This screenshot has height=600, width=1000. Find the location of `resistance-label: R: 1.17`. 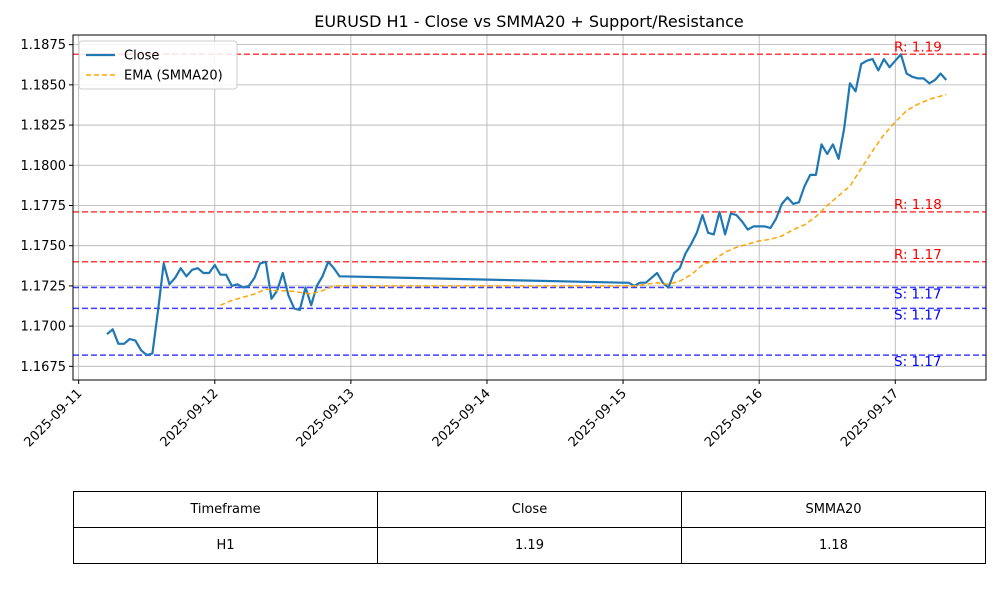

resistance-label: R: 1.17 is located at coordinates (918, 255).